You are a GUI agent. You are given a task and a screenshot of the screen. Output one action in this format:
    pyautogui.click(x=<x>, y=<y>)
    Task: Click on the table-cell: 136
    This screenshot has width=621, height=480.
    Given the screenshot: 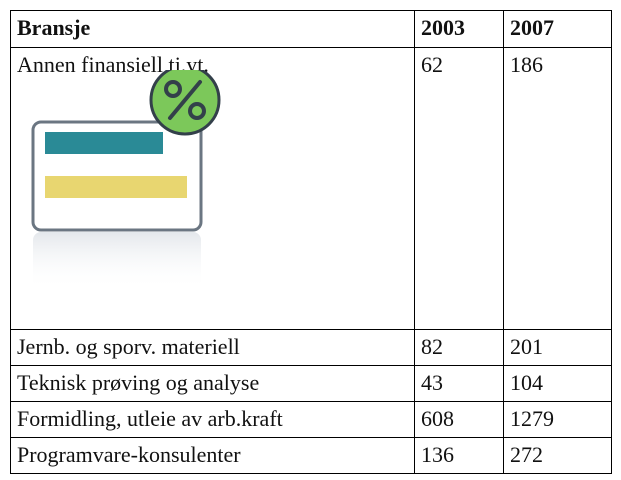 What is the action you would take?
    pyautogui.click(x=459, y=455)
    